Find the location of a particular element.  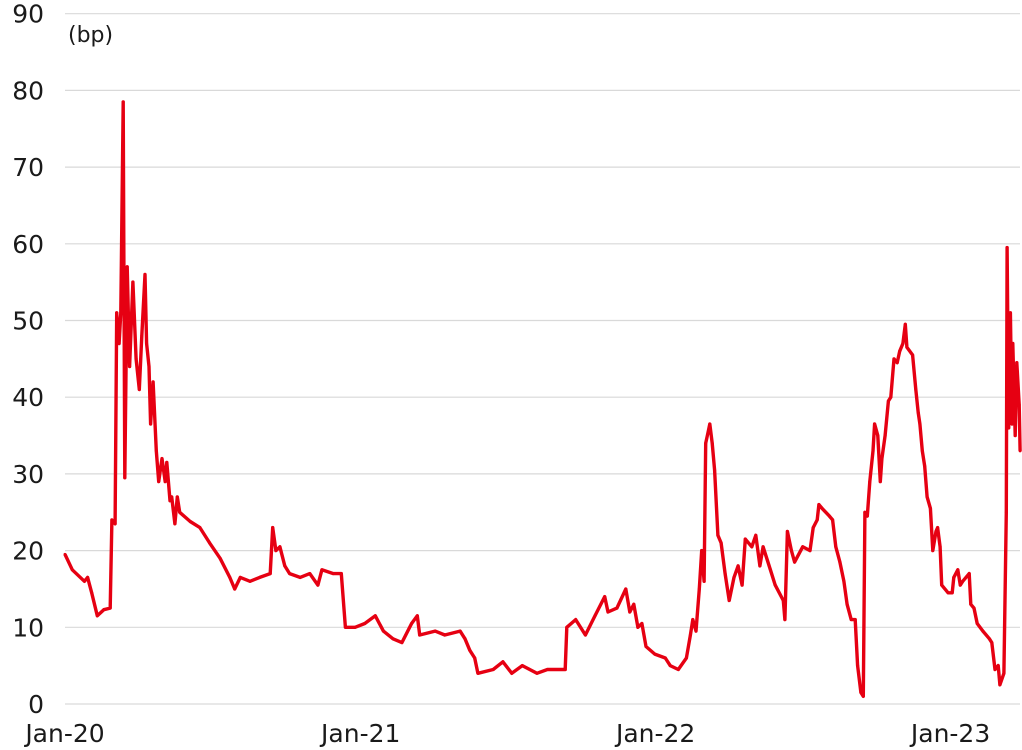

x-tick-label: Jan-22 is located at coordinates (654, 733).